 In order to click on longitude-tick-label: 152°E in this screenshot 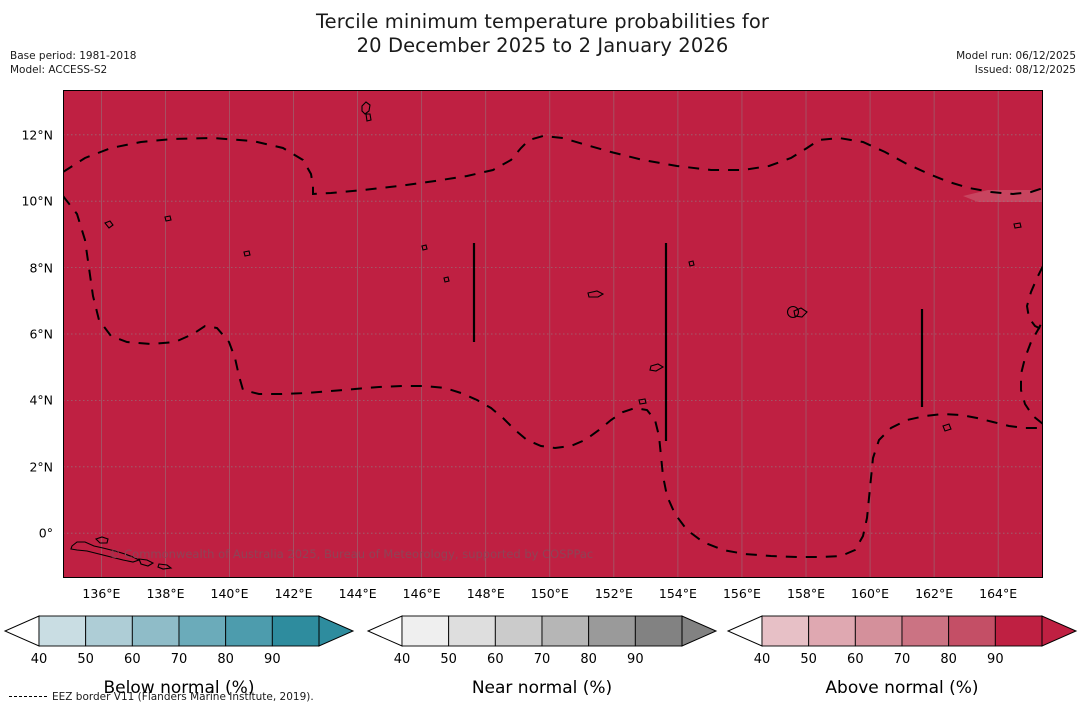, I will do `click(613, 593)`.